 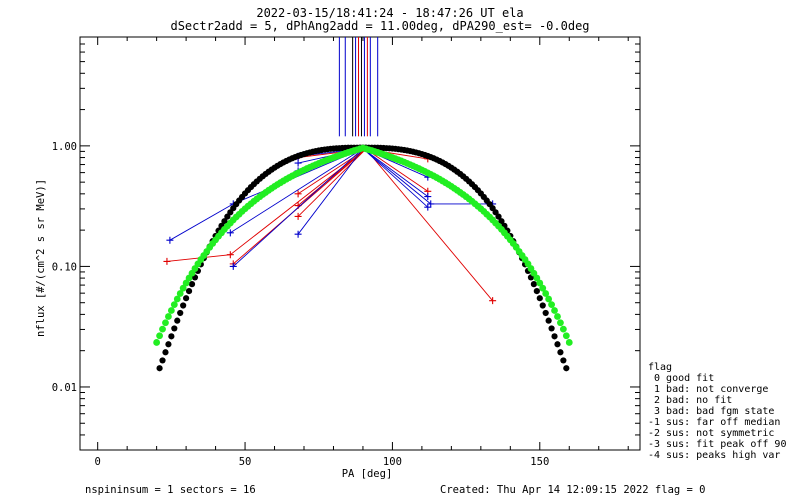 I want to click on x-axis-label: PA [deg], so click(x=367, y=474).